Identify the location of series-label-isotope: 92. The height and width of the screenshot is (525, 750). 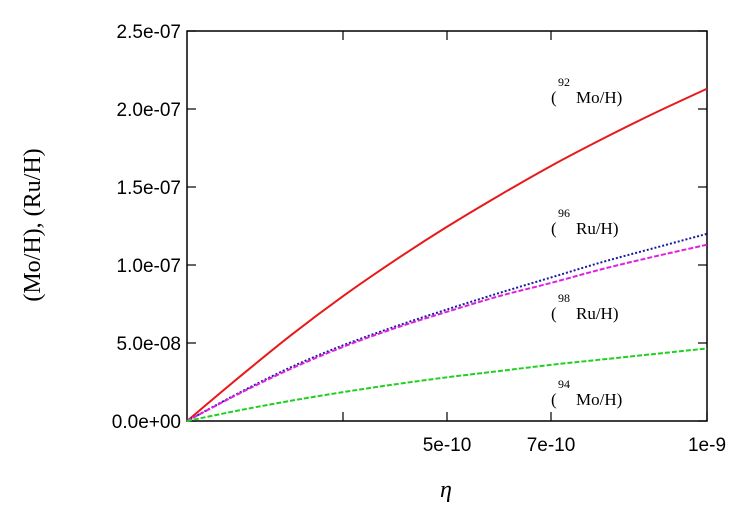
(564, 82).